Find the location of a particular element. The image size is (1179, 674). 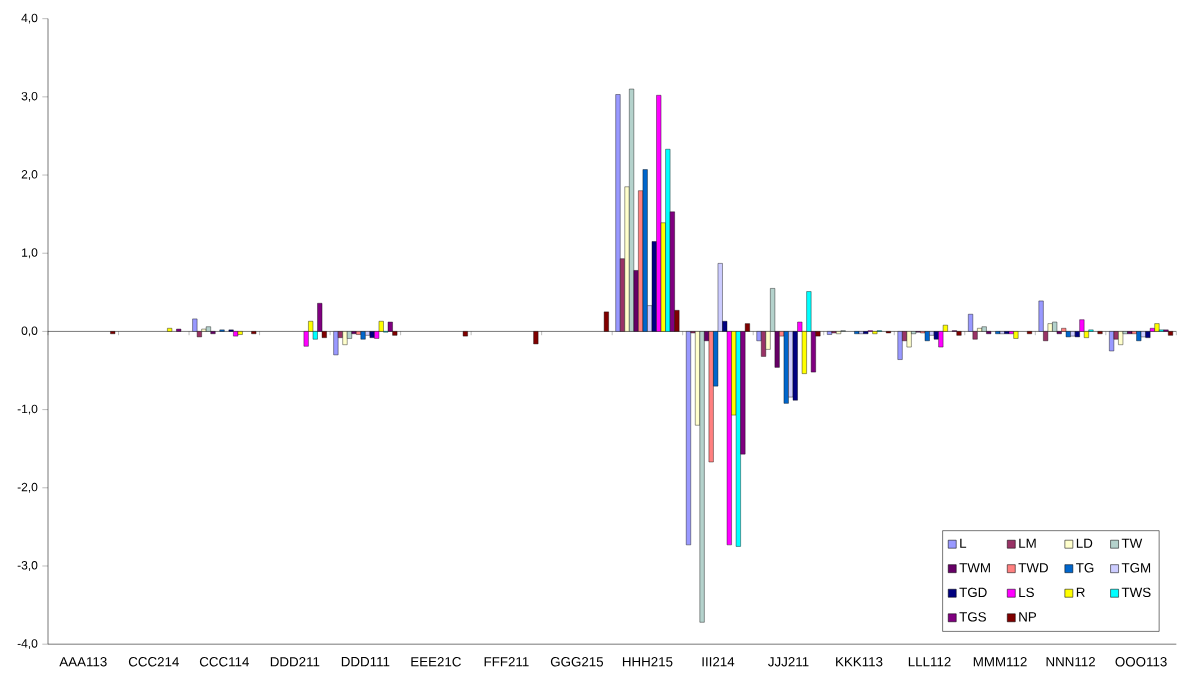

legend-label: LM is located at coordinates (1027, 543).